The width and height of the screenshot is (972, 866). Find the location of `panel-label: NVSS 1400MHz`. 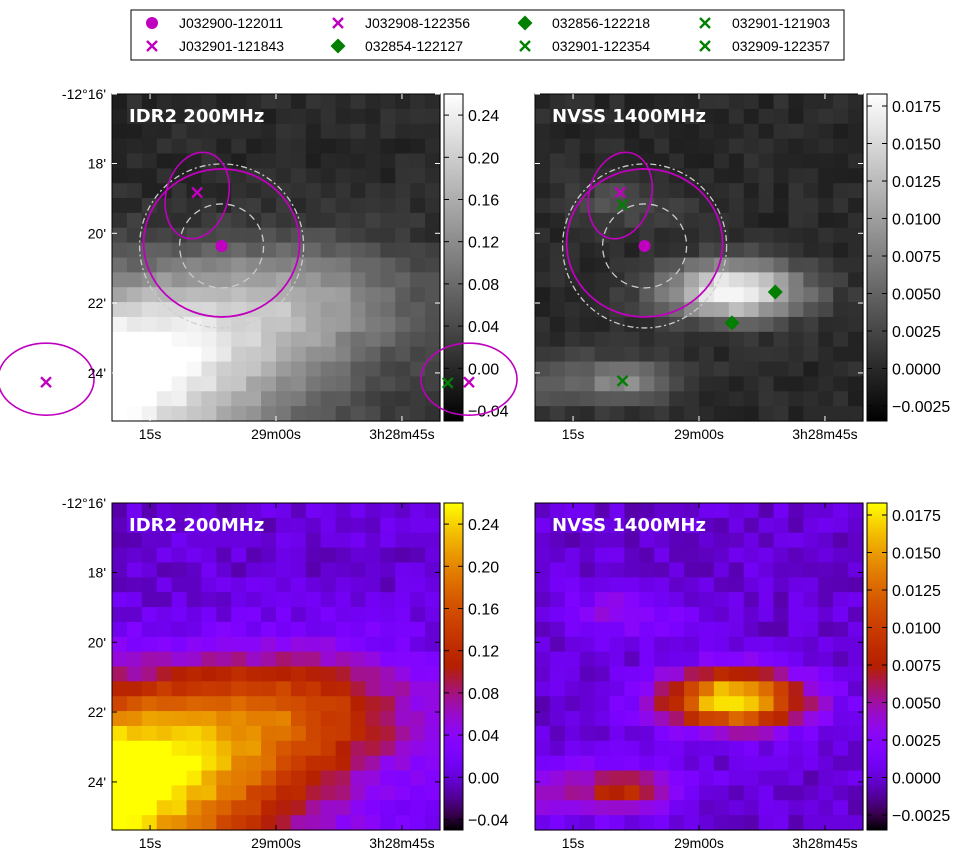

panel-label: NVSS 1400MHz is located at coordinates (629, 116).